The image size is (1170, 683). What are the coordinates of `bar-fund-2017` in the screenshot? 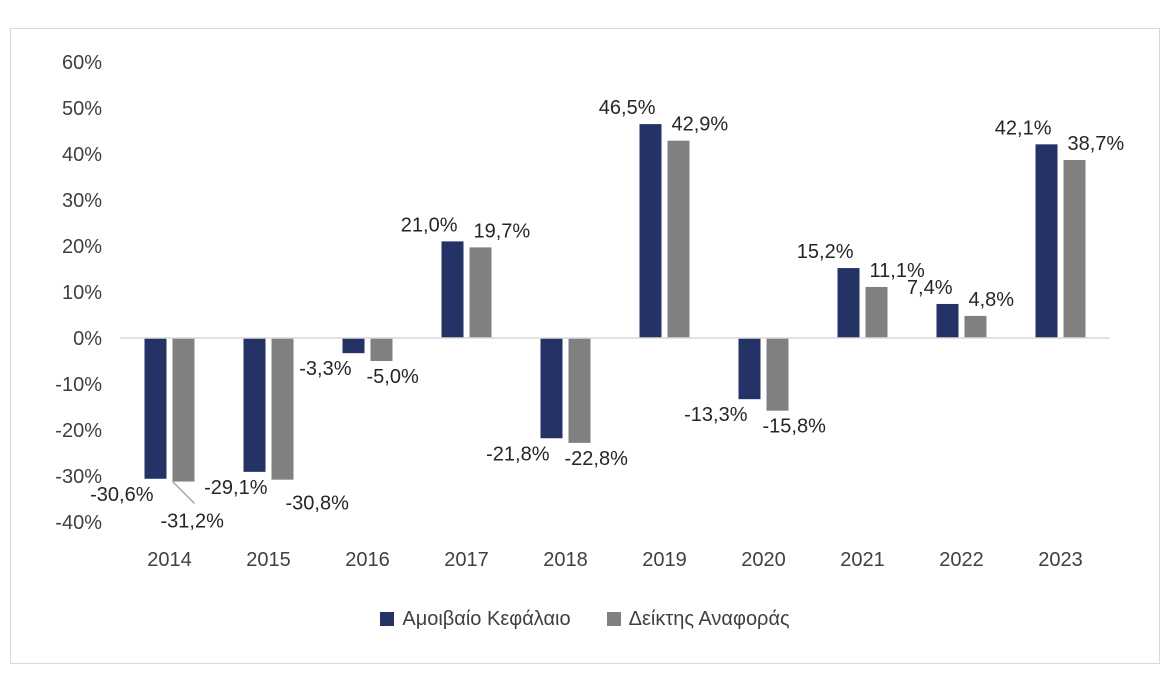 It's located at (452, 289).